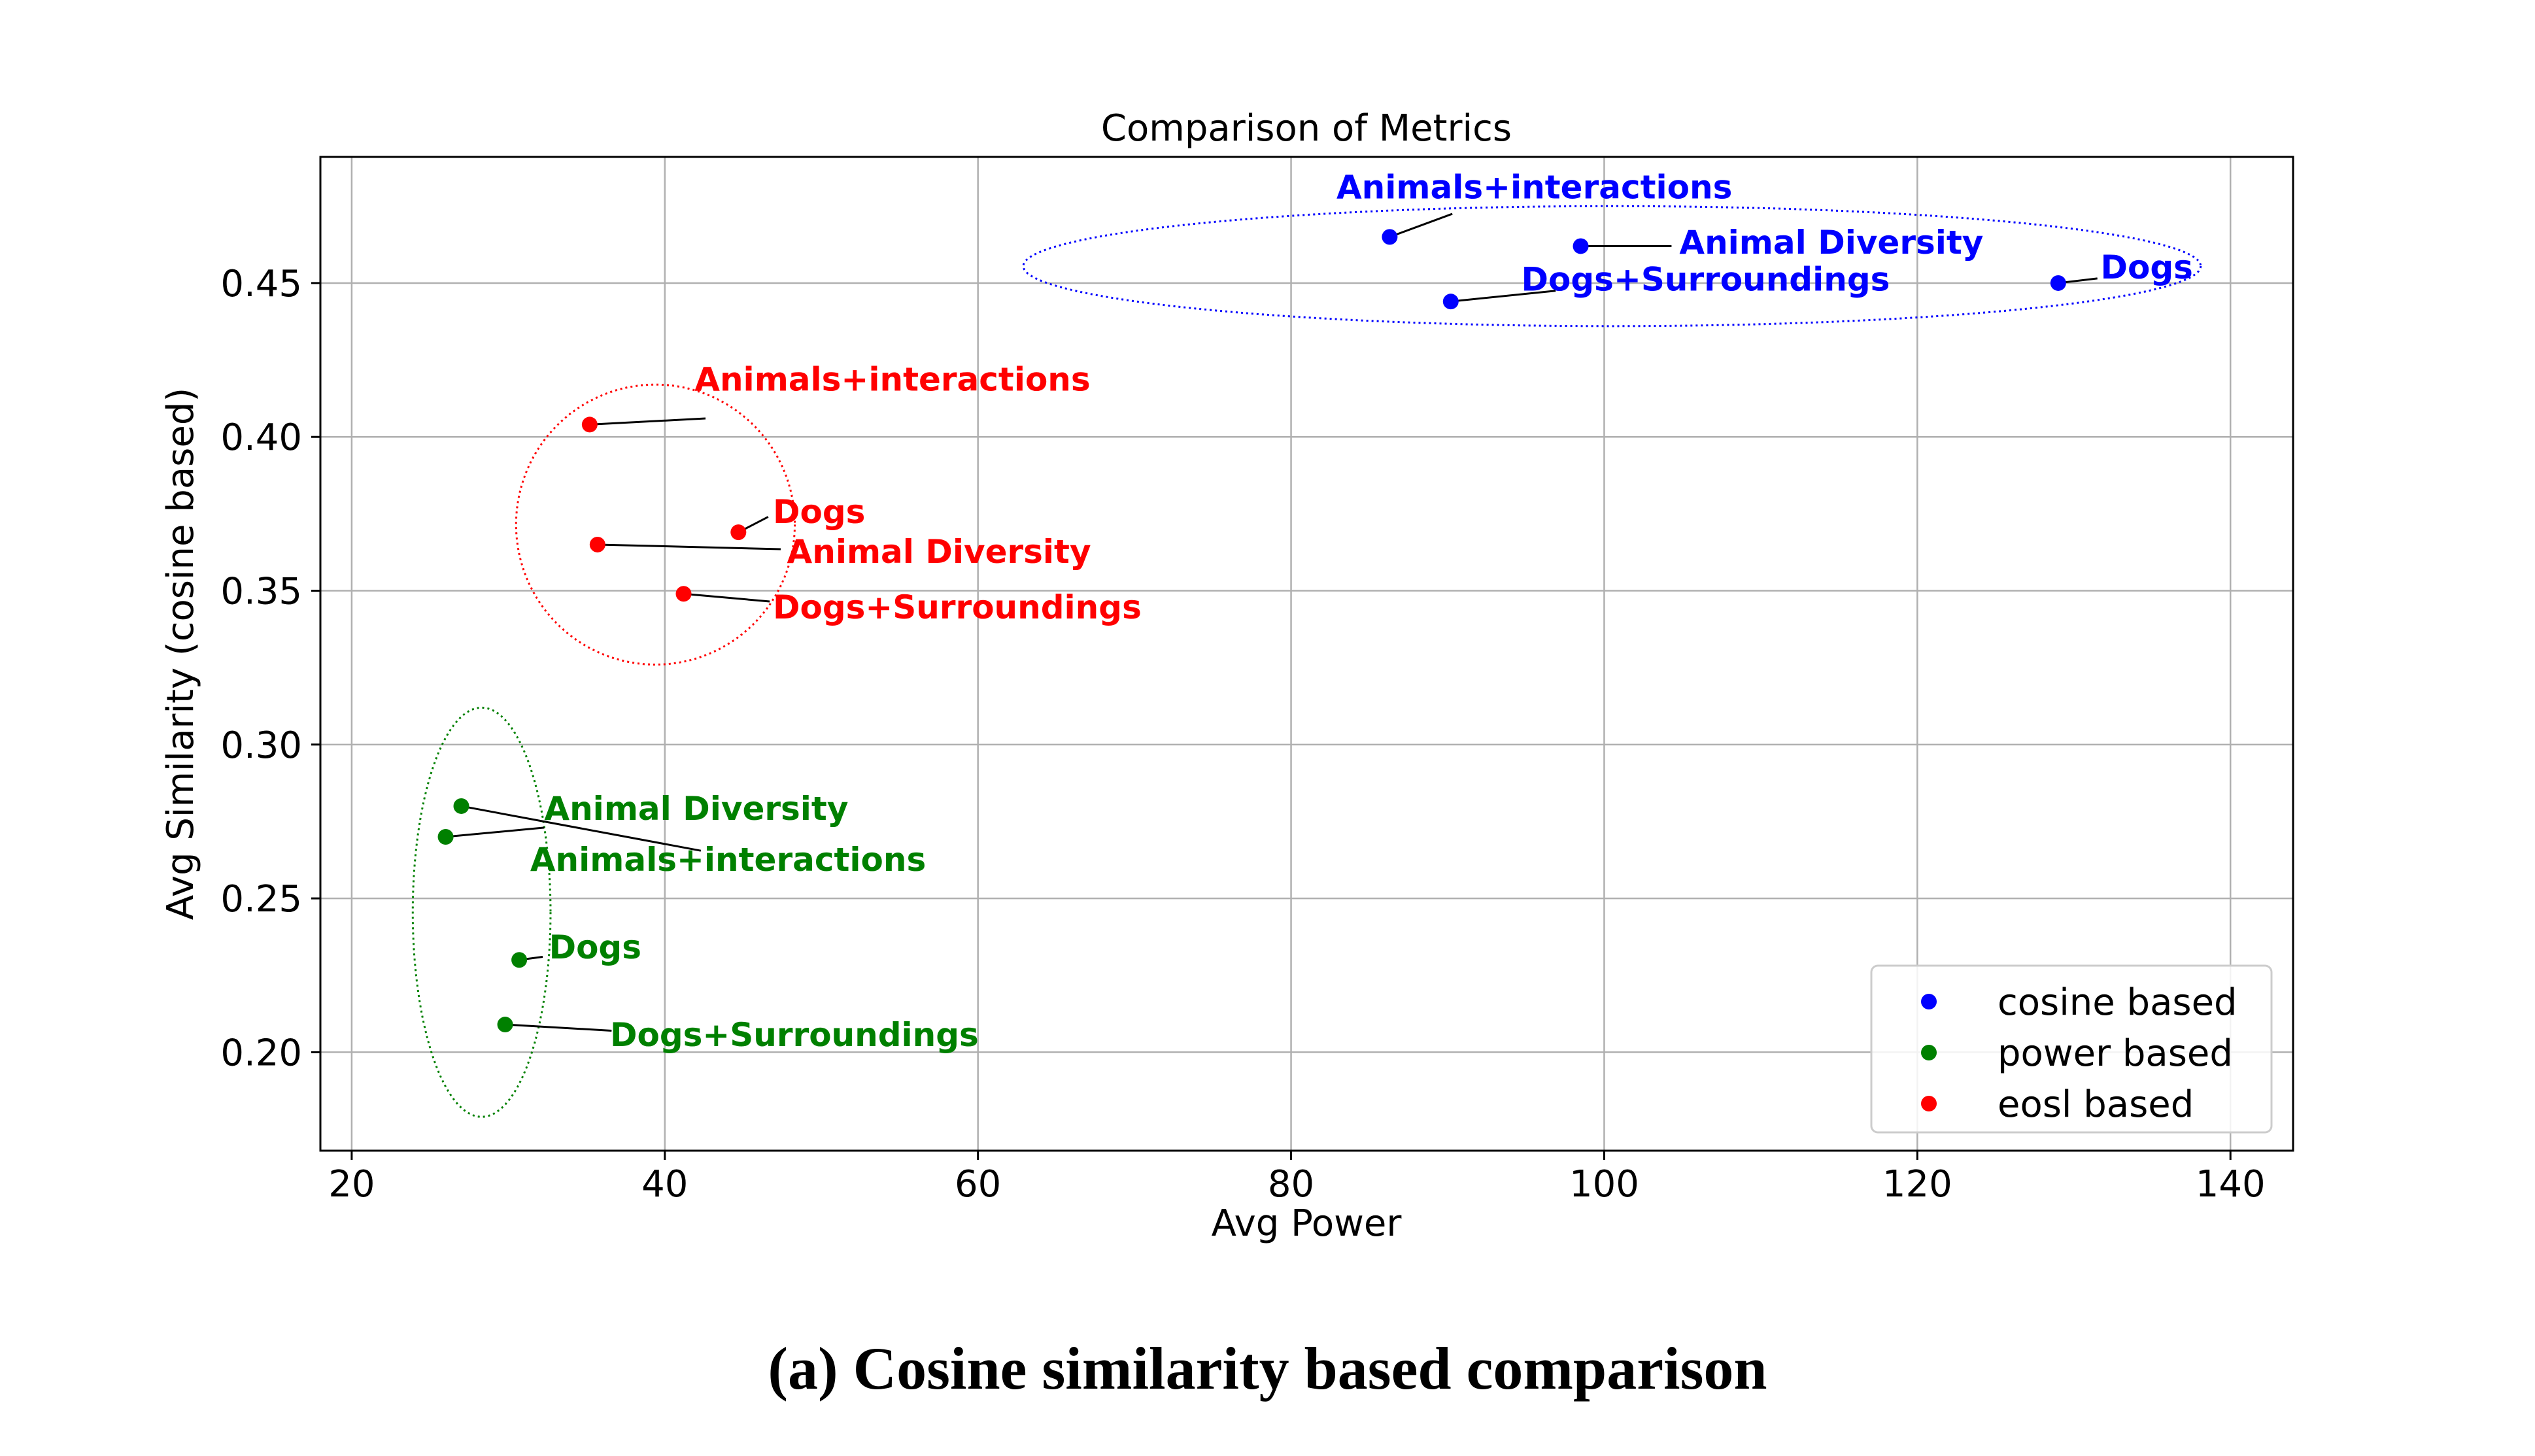 This screenshot has height=1456, width=2535. I want to click on y-tick-label: 0.30, so click(261, 745).